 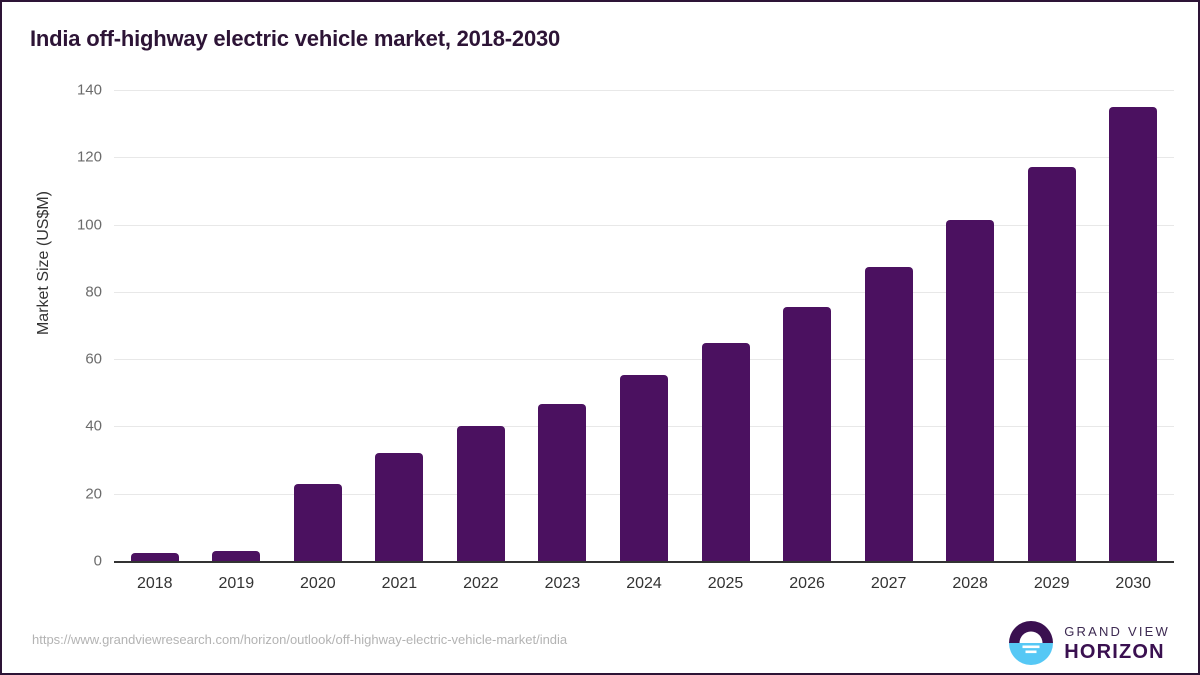 I want to click on x-tick-label-2026: 2026, so click(x=807, y=583).